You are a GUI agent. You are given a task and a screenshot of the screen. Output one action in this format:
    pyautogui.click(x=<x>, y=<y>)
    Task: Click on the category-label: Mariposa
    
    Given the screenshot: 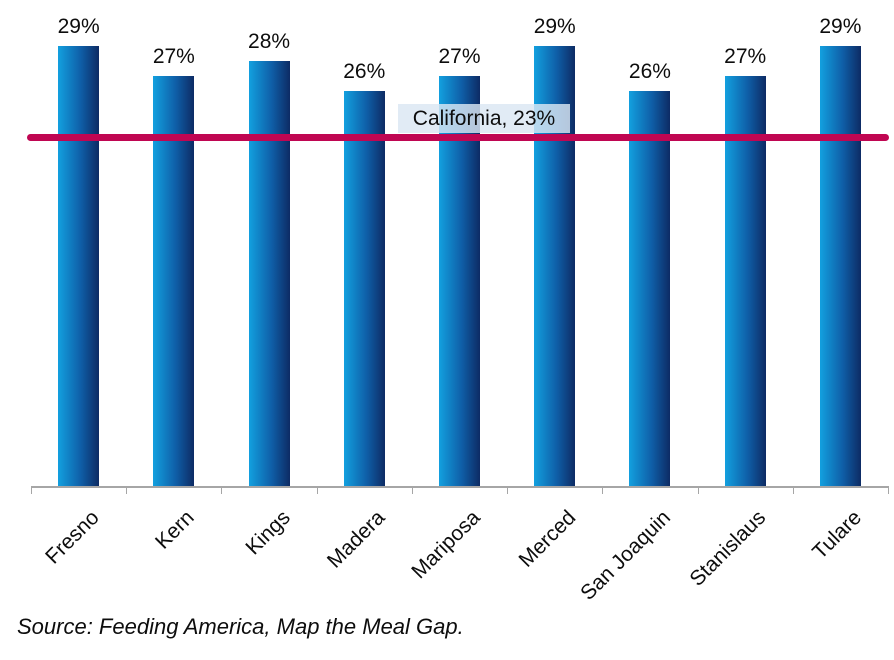 What is the action you would take?
    pyautogui.click(x=446, y=545)
    